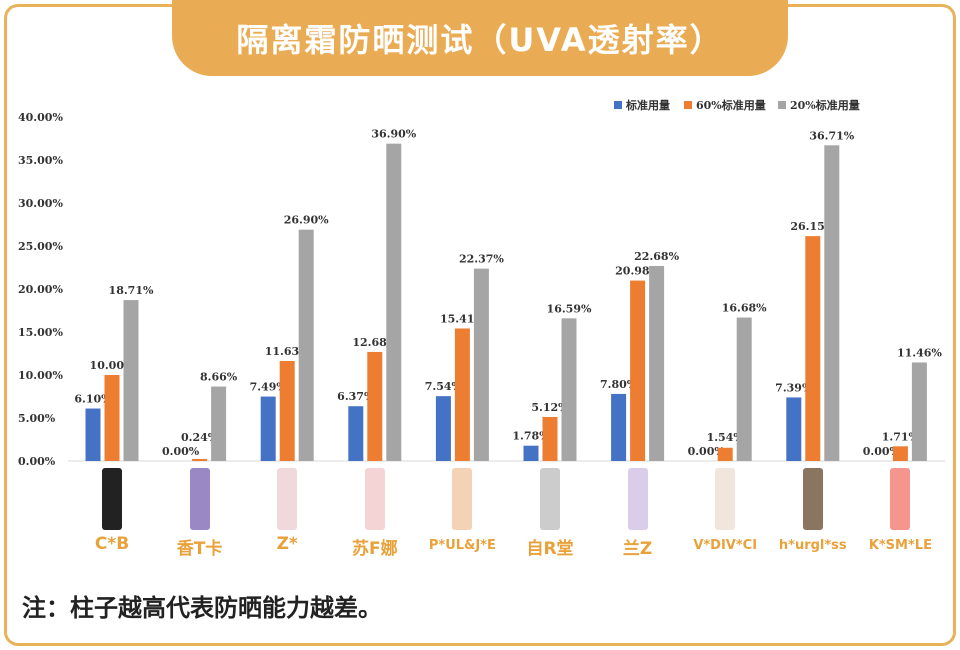  I want to click on data-label: 22.37%, so click(481, 259).